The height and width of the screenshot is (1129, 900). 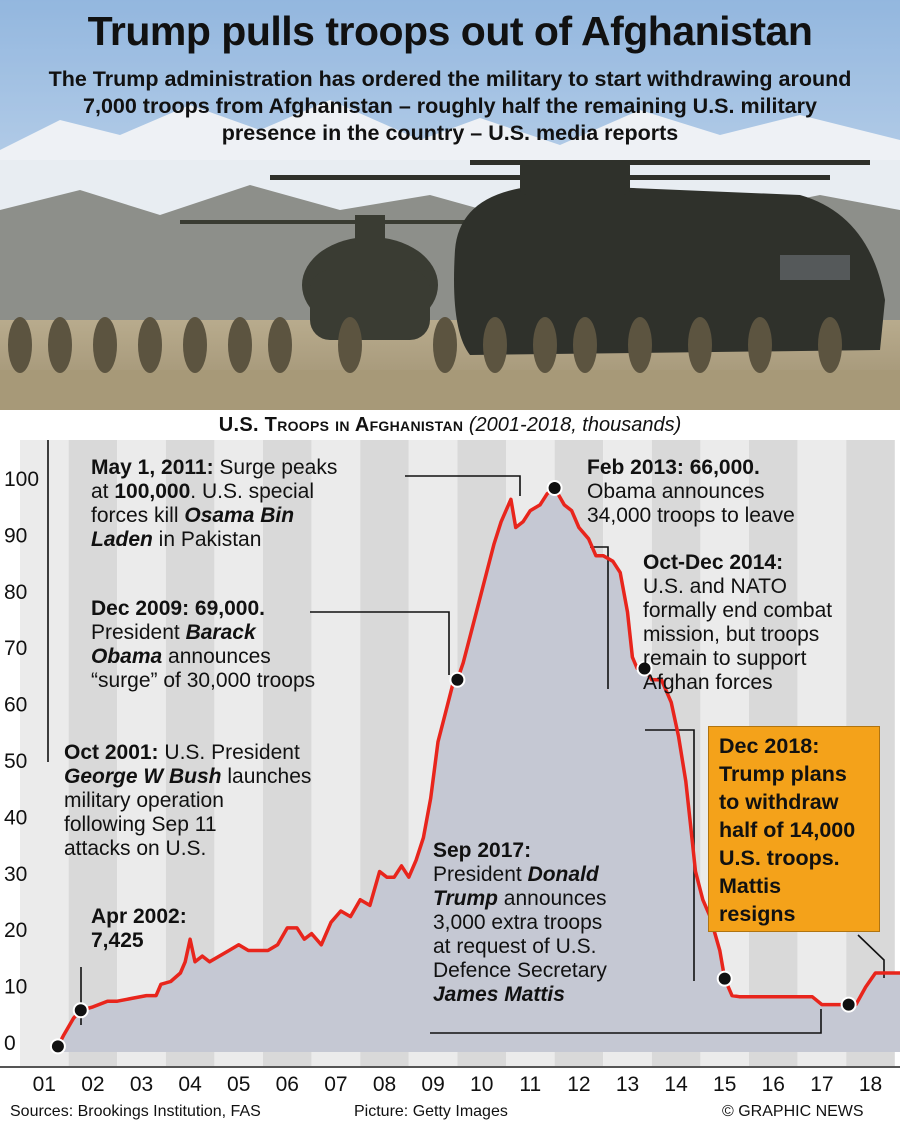 I want to click on x-tick-label: 13, so click(x=627, y=1084).